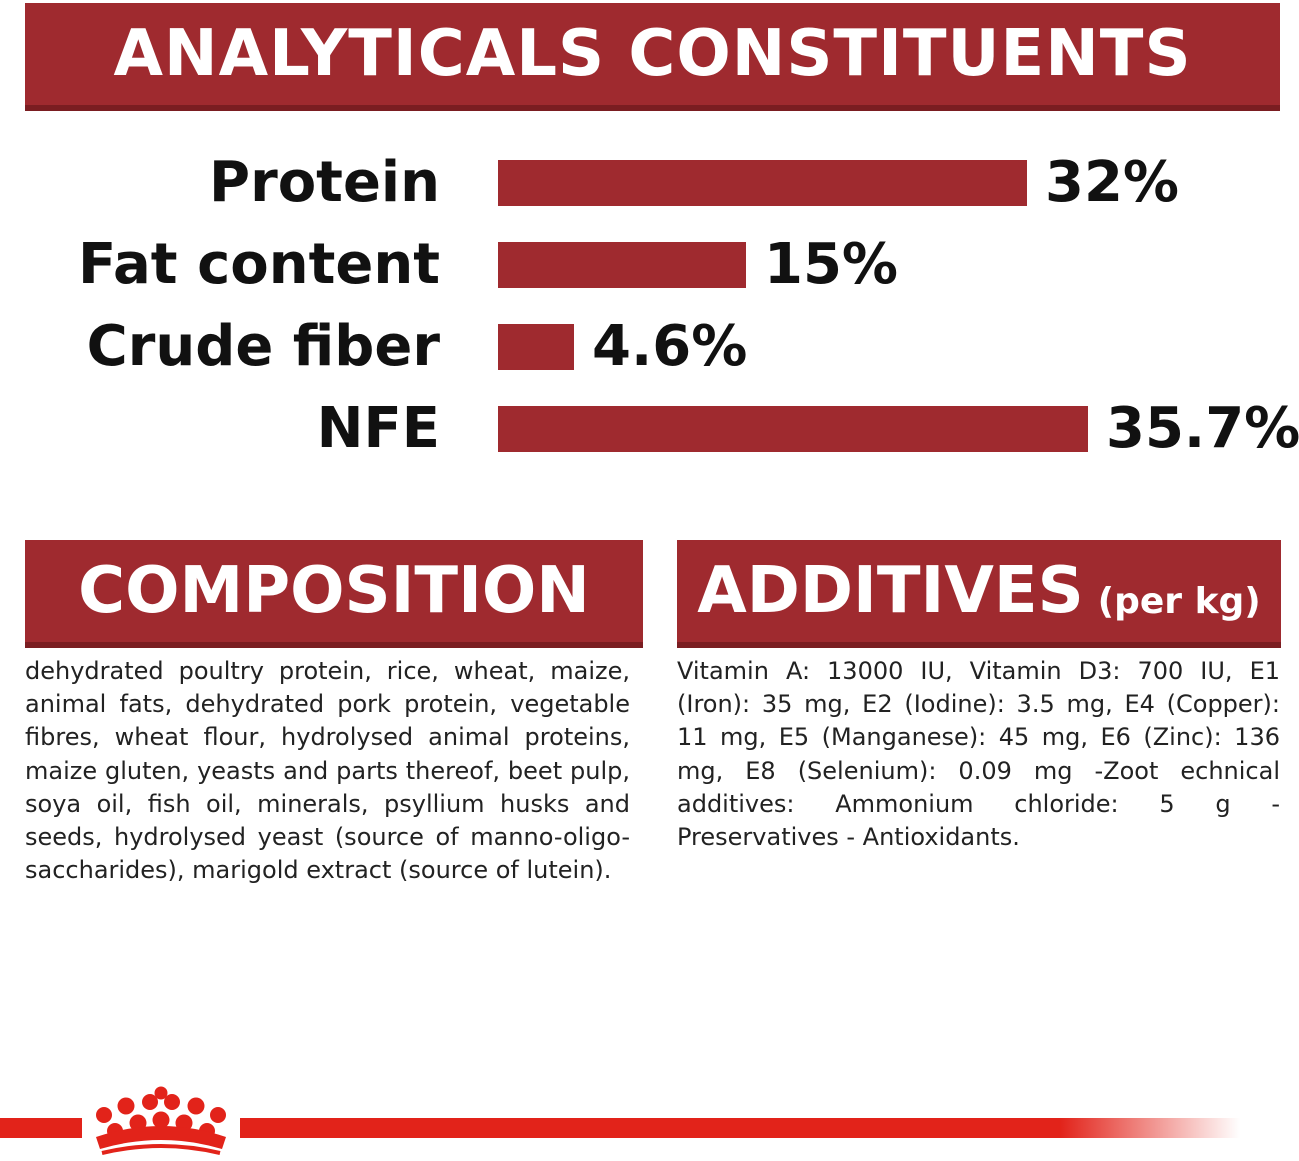 Image resolution: width=1299 pixels, height=1161 pixels. What do you see at coordinates (1112, 182) in the screenshot?
I see `value-label: 32%` at bounding box center [1112, 182].